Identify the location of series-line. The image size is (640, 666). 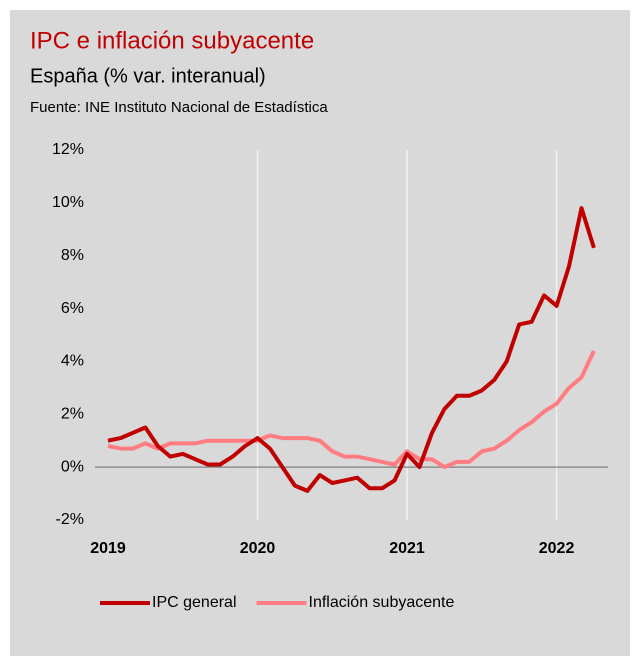
(351, 410).